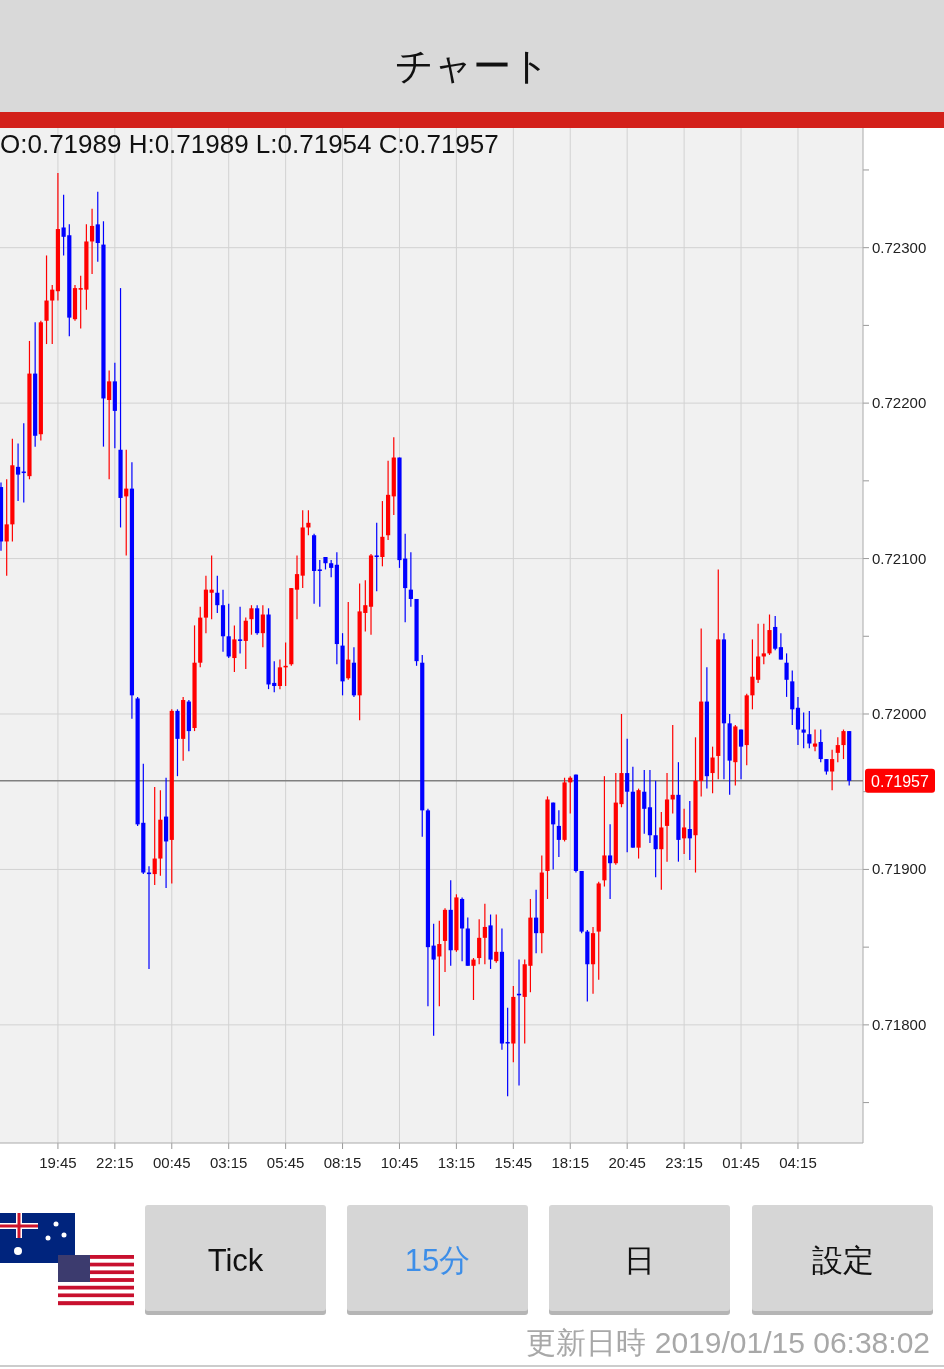 This screenshot has height=1369, width=944. What do you see at coordinates (58, 1162) in the screenshot?
I see `x-tick-label: 19:45` at bounding box center [58, 1162].